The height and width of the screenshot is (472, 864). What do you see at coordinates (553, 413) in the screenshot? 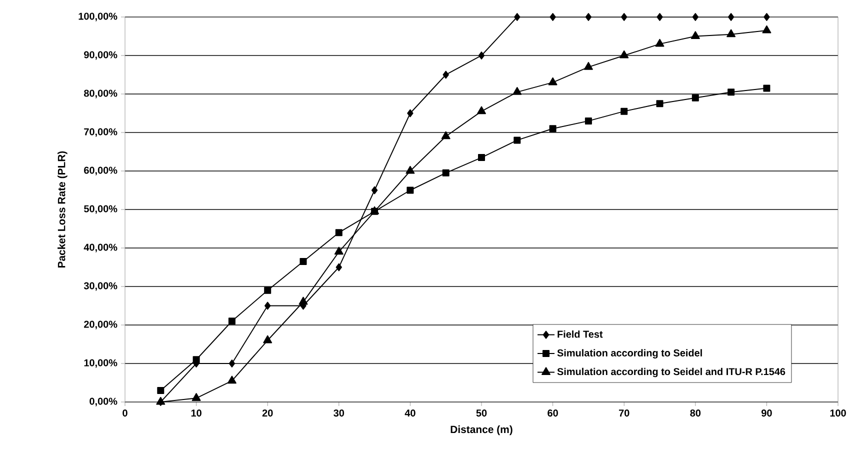
I see `x-tick-label: 60` at bounding box center [553, 413].